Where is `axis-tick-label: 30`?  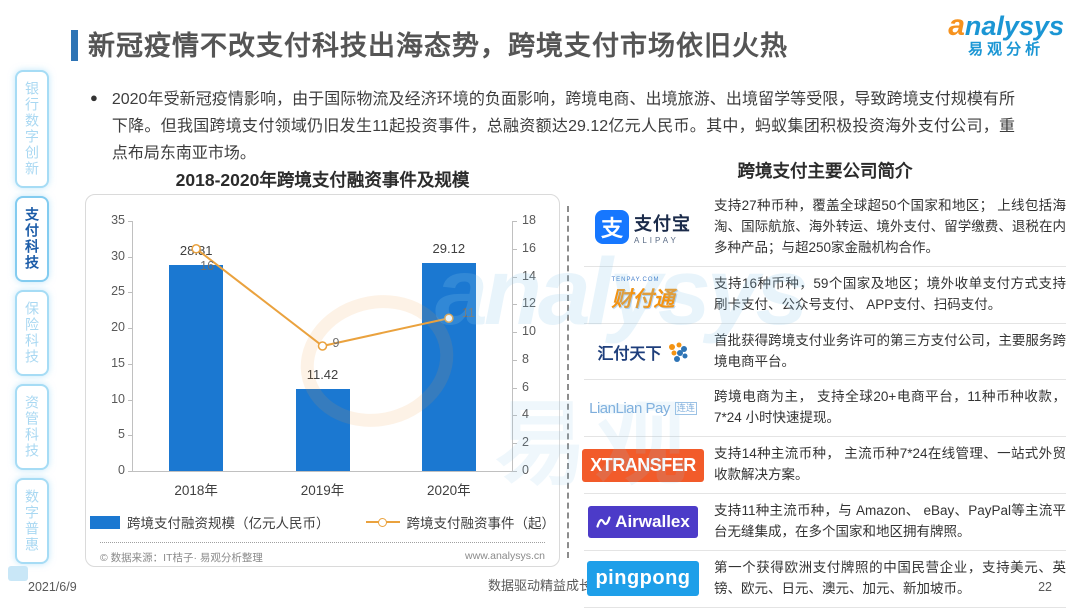
axis-tick-label: 30 is located at coordinates (118, 255).